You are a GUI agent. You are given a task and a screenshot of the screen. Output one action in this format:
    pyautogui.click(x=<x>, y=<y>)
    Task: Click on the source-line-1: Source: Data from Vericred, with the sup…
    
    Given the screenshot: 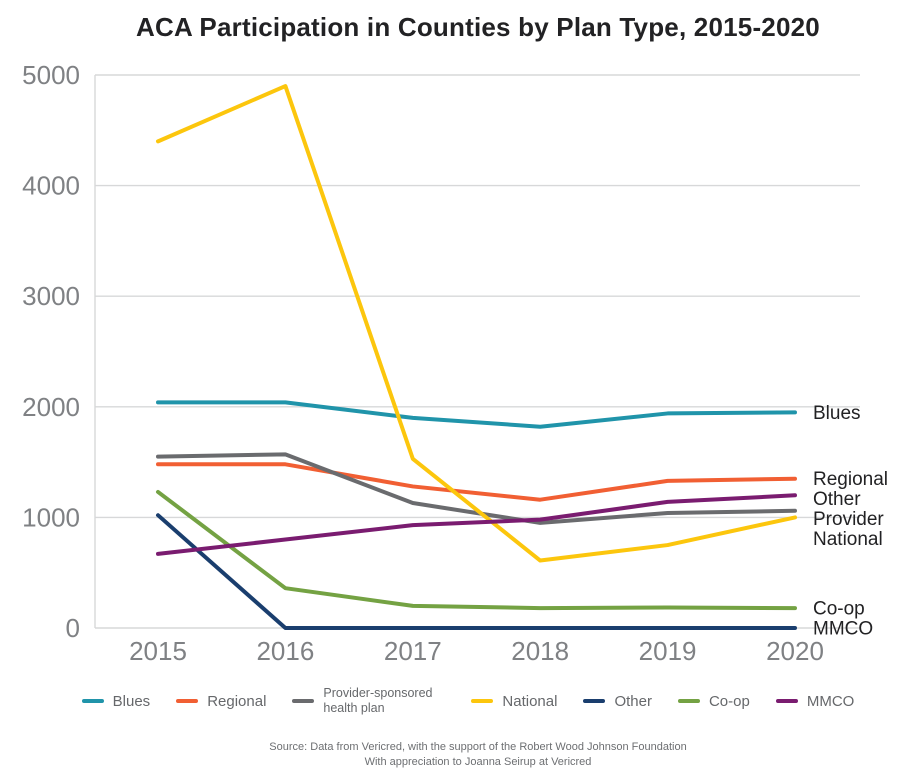 What is the action you would take?
    pyautogui.click(x=478, y=747)
    